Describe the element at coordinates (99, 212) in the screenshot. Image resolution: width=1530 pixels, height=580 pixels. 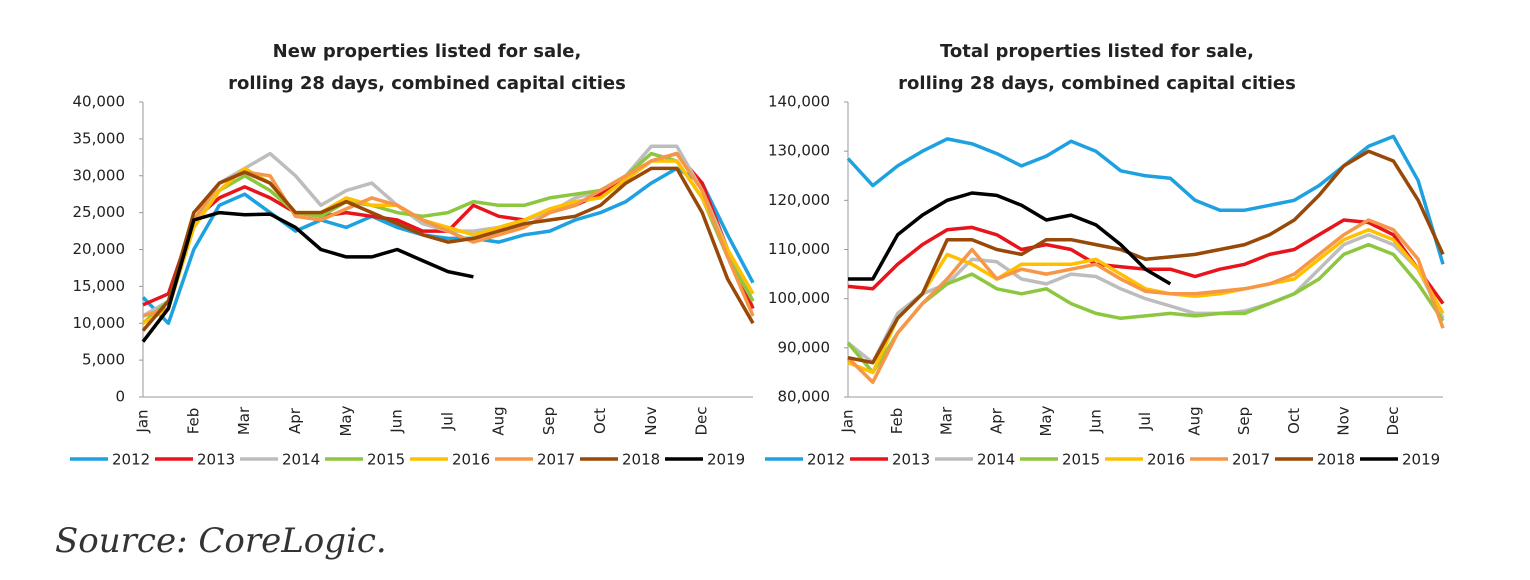
I see `y-tick-label: 25,000` at that location.